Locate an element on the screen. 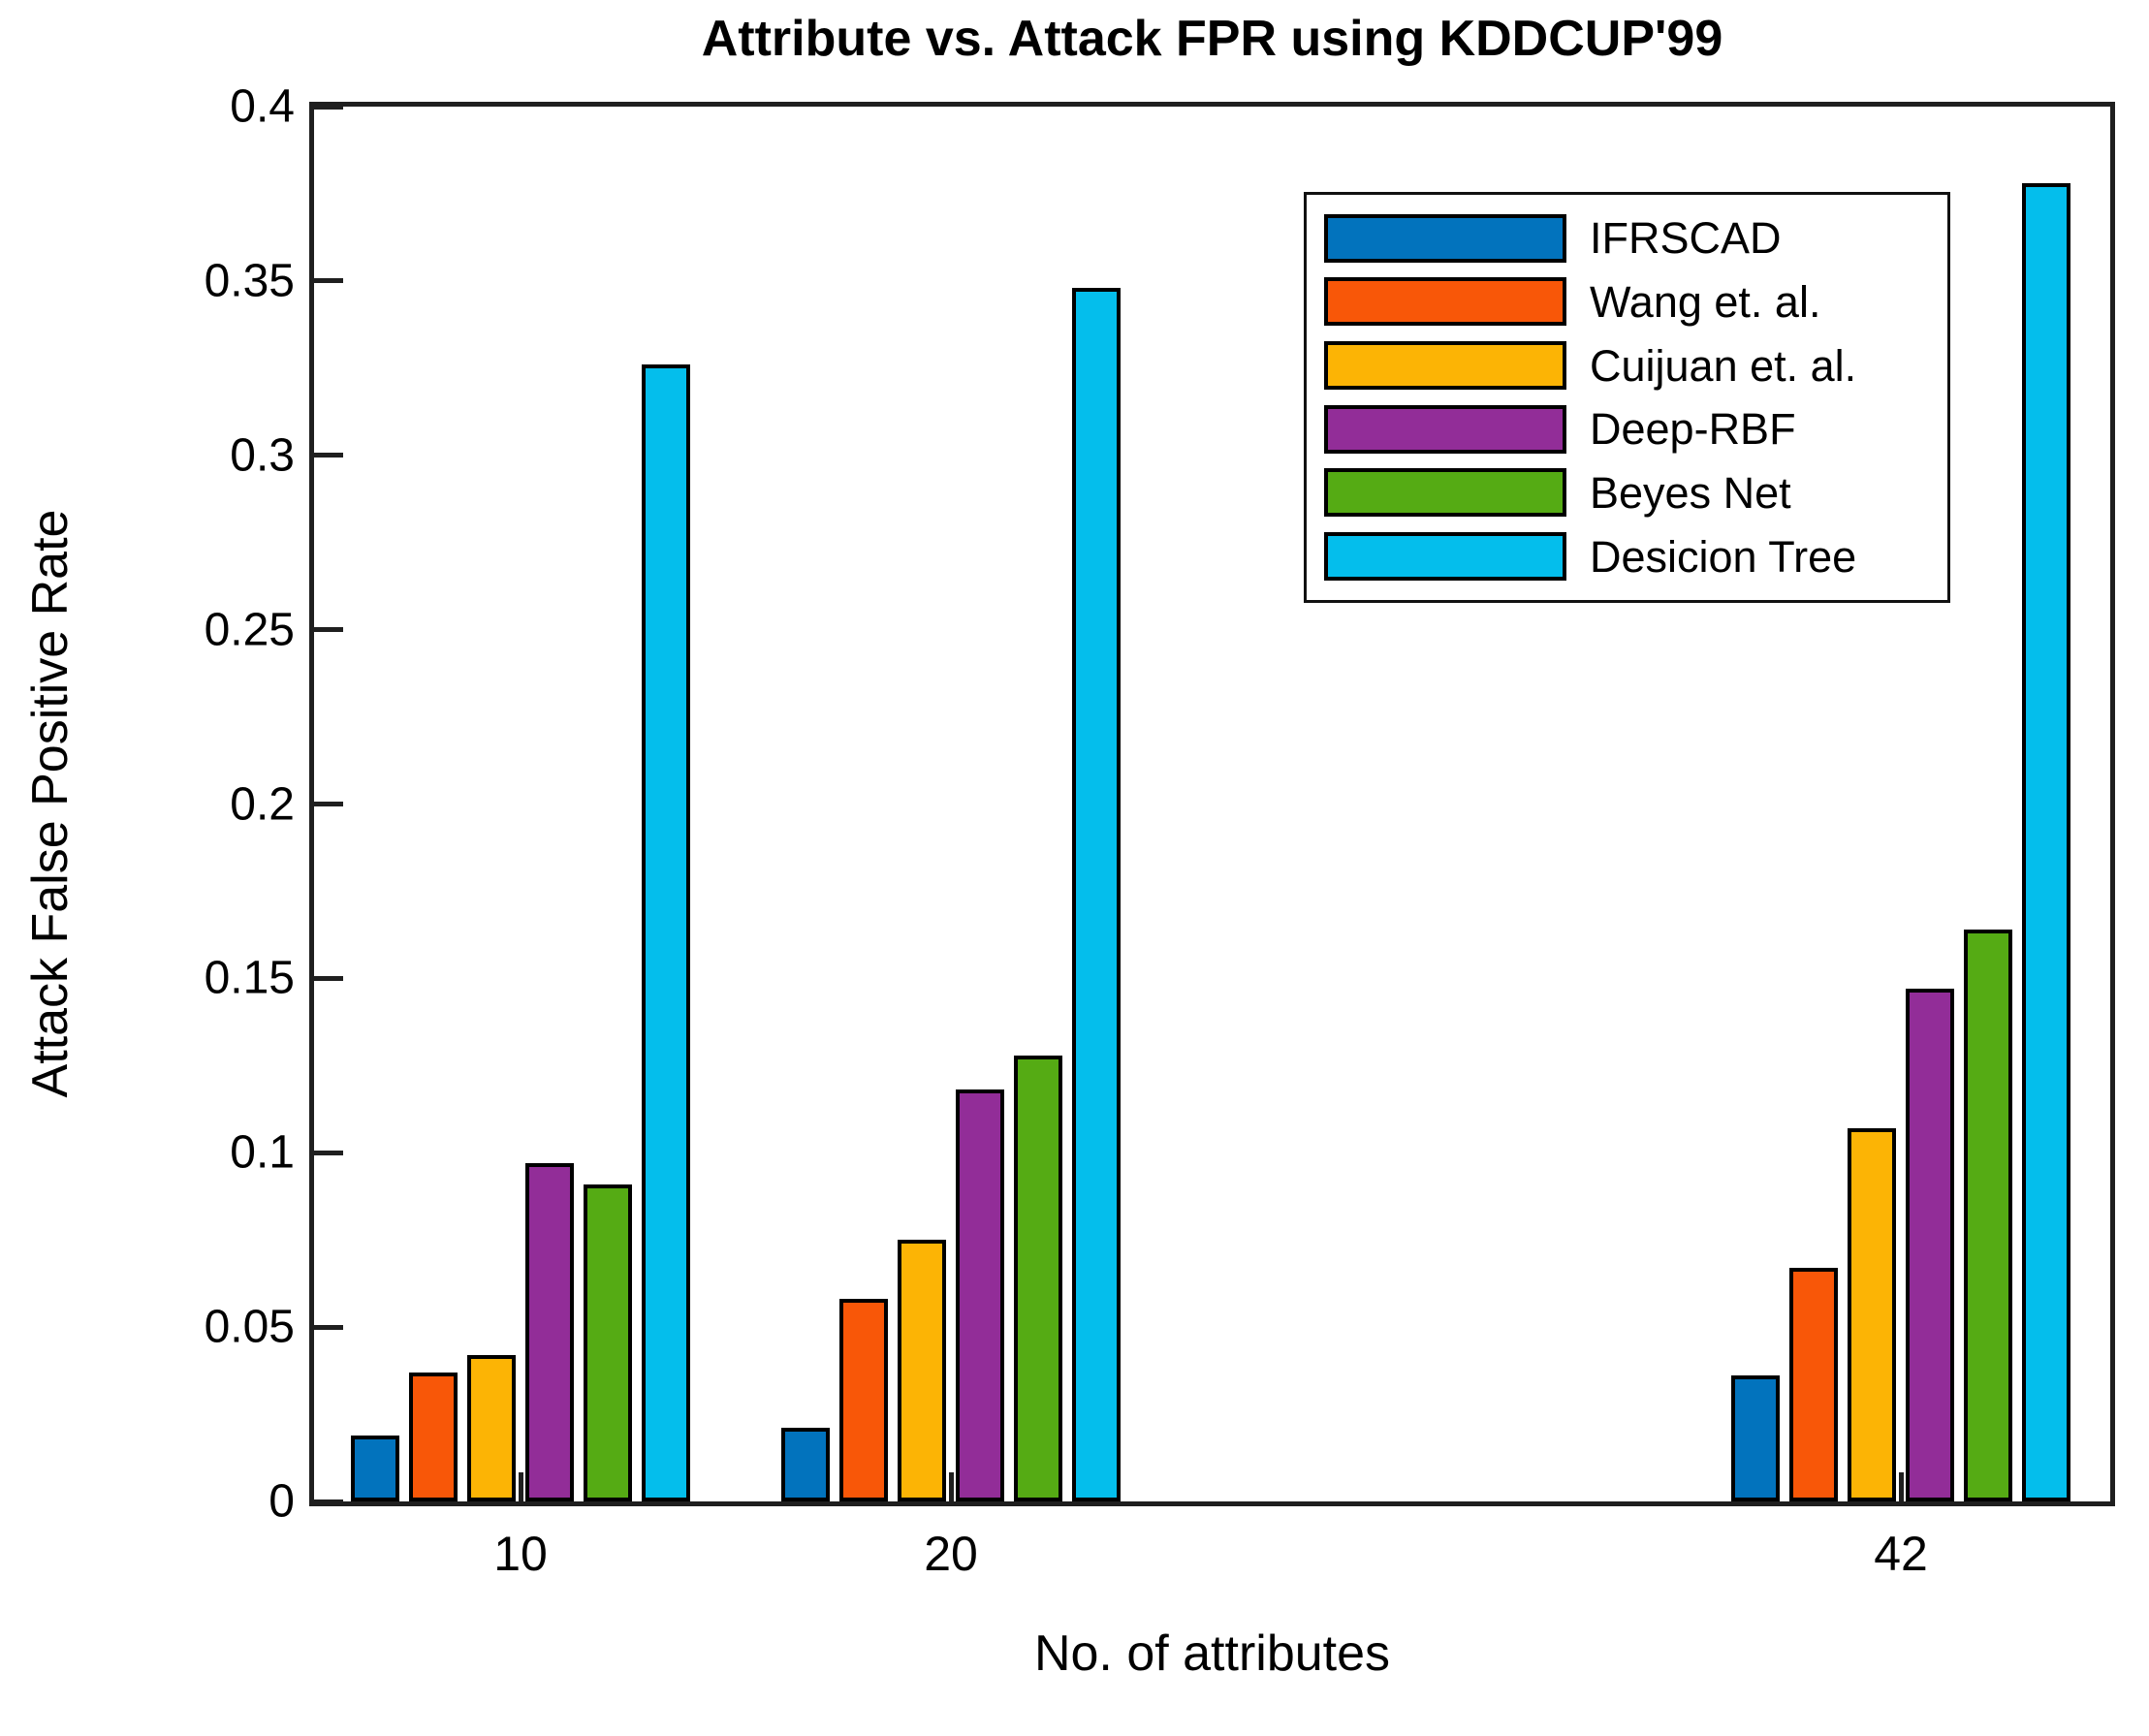 The image size is (2149, 1736). bar-desicion-tree-x42 is located at coordinates (2046, 842).